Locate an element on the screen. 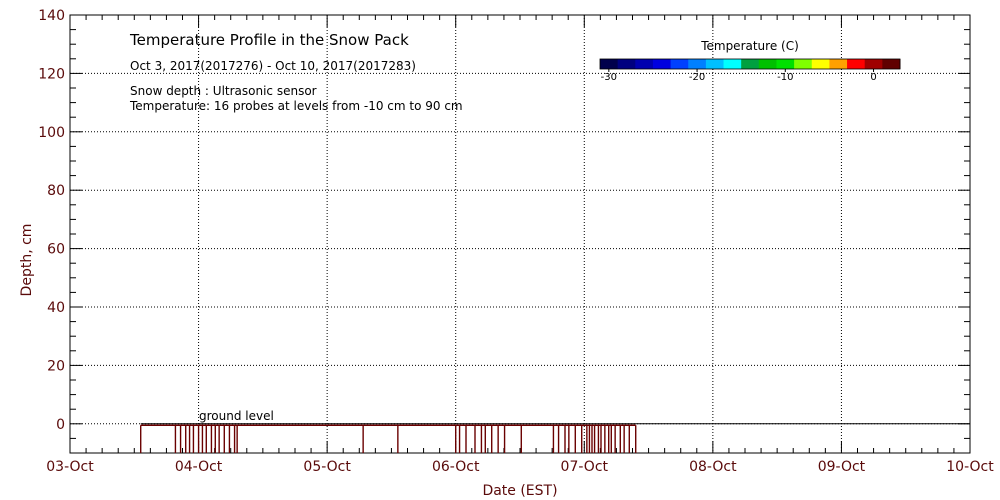 Image resolution: width=1000 pixels, height=500 pixels. colorbar-frame is located at coordinates (750, 64).